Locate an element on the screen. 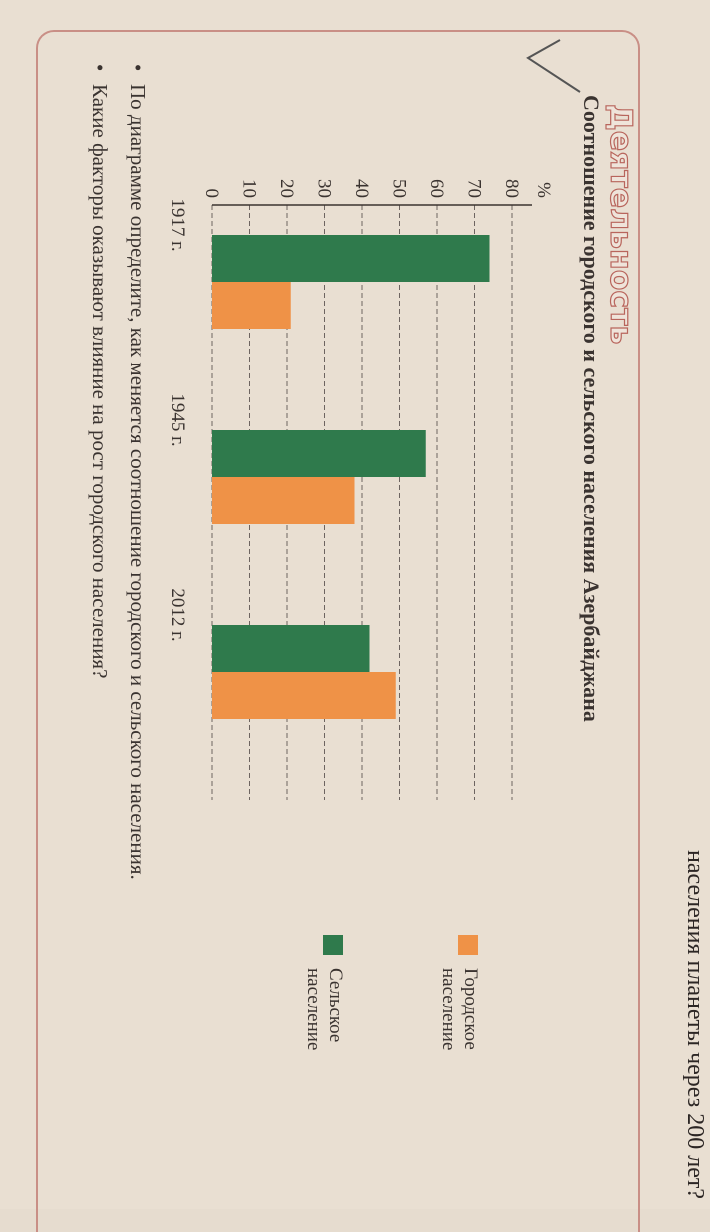 The width and height of the screenshot is (710, 1232). y-tick-label: 0 is located at coordinates (211, 194).